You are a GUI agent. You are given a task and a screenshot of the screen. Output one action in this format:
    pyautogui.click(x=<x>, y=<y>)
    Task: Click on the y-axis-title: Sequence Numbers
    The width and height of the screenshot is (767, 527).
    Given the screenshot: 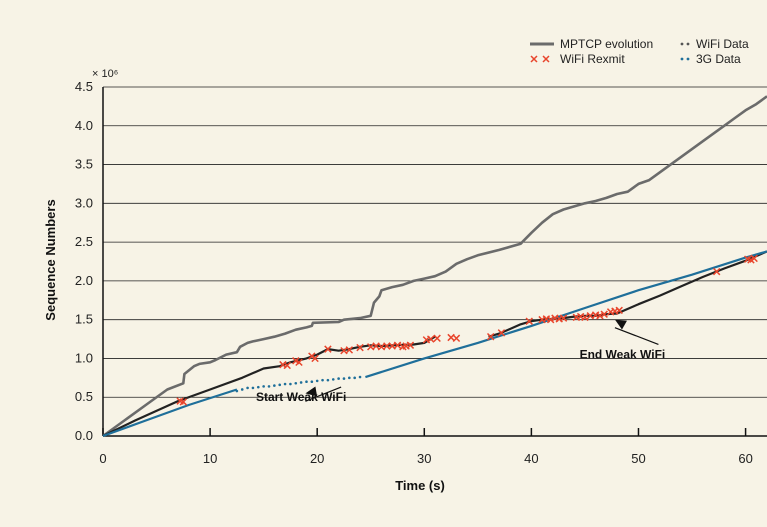 What is the action you would take?
    pyautogui.click(x=50, y=259)
    